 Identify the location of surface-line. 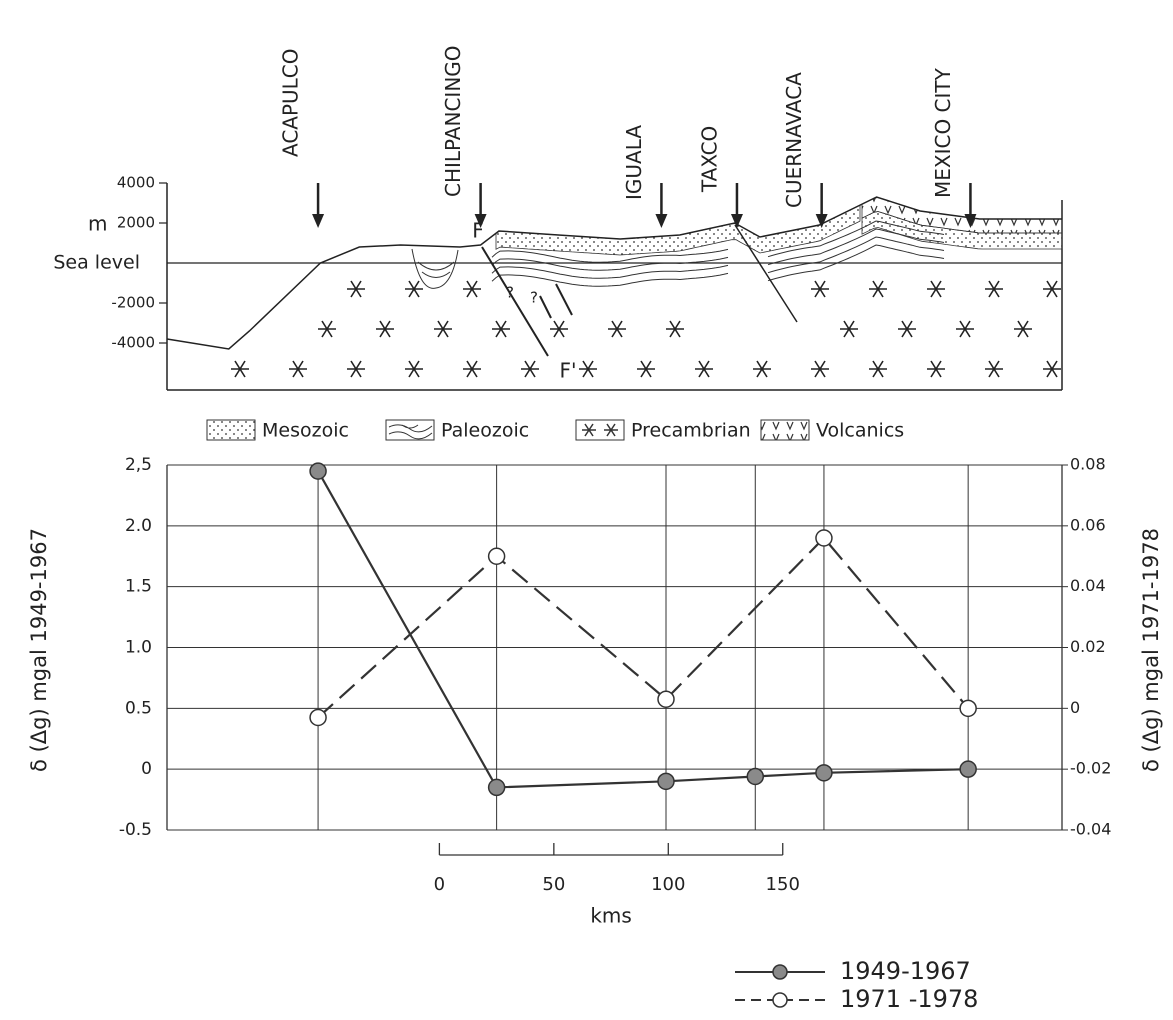
(614, 273).